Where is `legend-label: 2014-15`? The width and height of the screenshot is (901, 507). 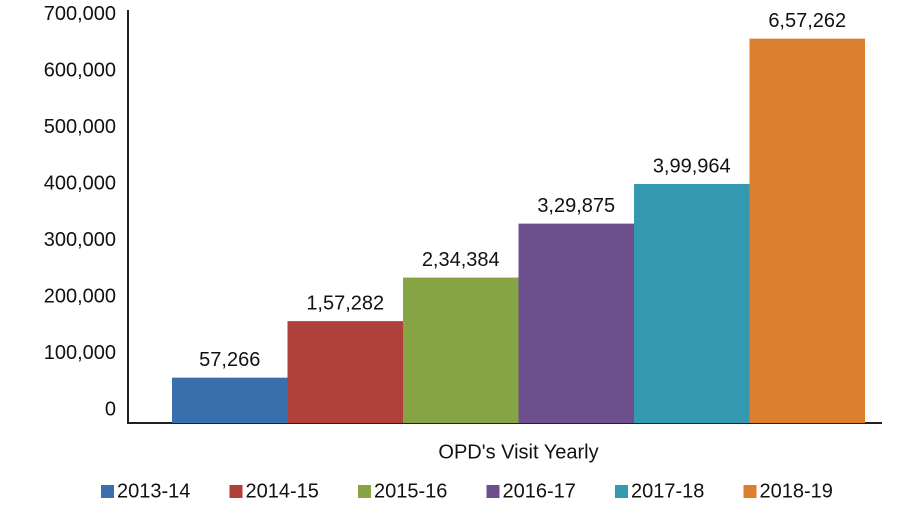 legend-label: 2014-15 is located at coordinates (282, 491).